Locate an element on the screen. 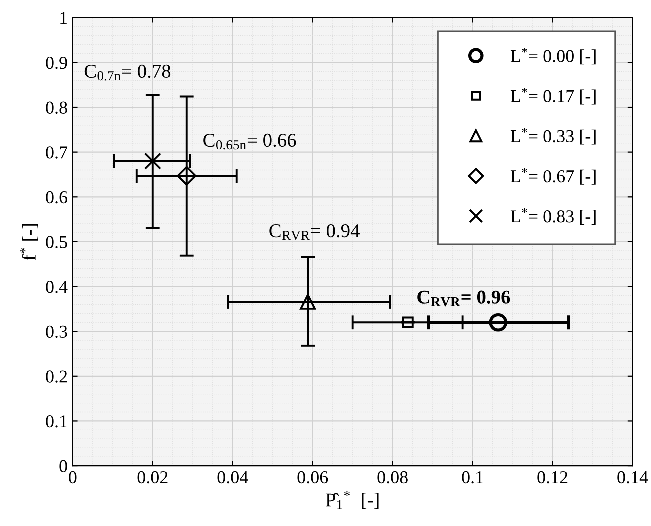  y-tick-label: 0.3 is located at coordinates (57, 332).